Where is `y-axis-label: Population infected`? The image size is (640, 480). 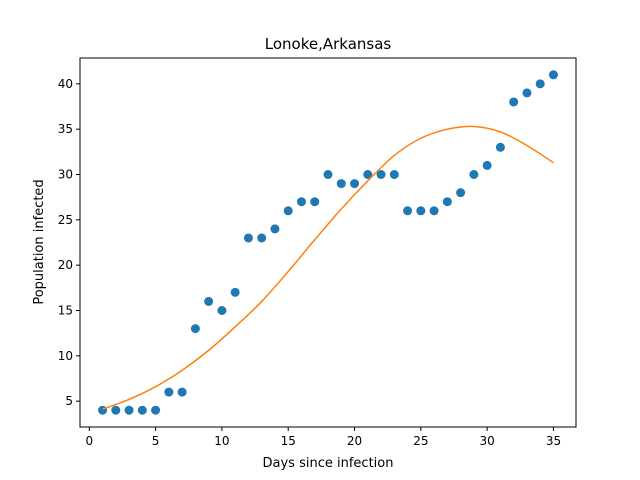
y-axis-label: Population infected is located at coordinates (39, 241).